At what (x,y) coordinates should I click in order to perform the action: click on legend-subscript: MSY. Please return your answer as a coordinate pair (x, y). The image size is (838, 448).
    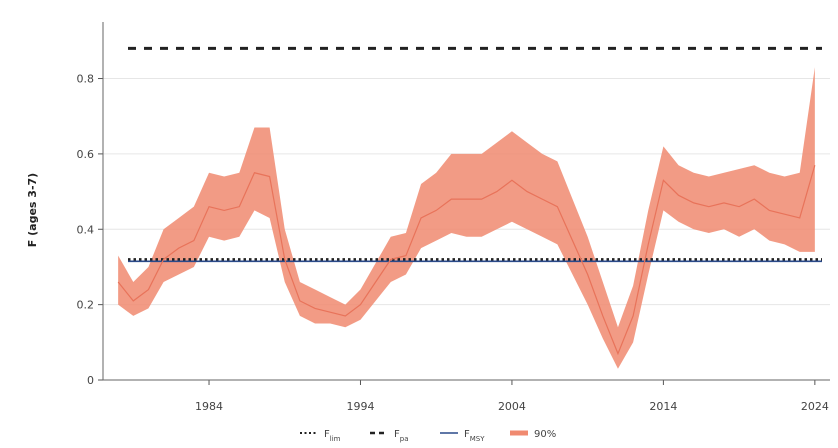
    Looking at the image, I should click on (477, 439).